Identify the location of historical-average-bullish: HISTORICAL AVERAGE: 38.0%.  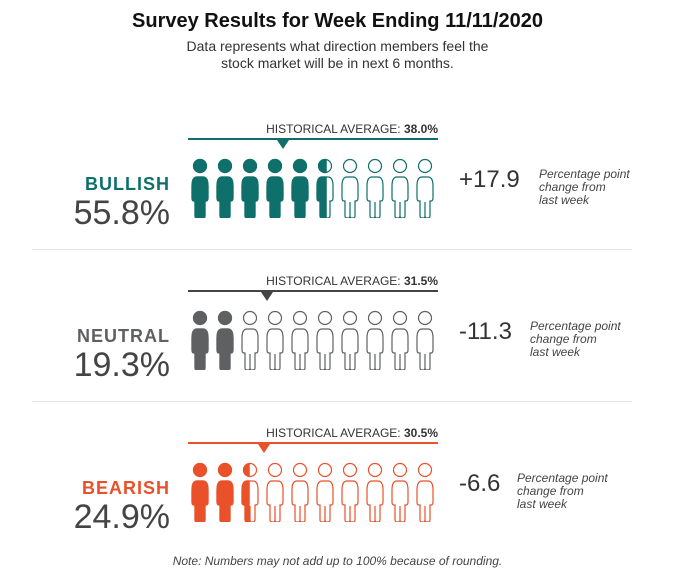
(313, 135).